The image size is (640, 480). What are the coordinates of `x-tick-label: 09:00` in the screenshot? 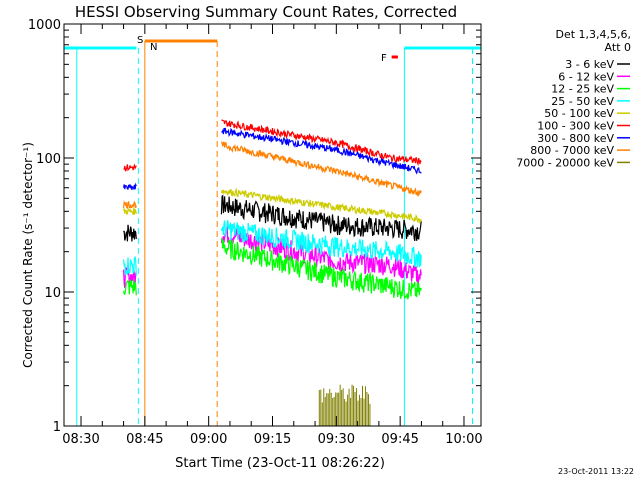 It's located at (208, 439).